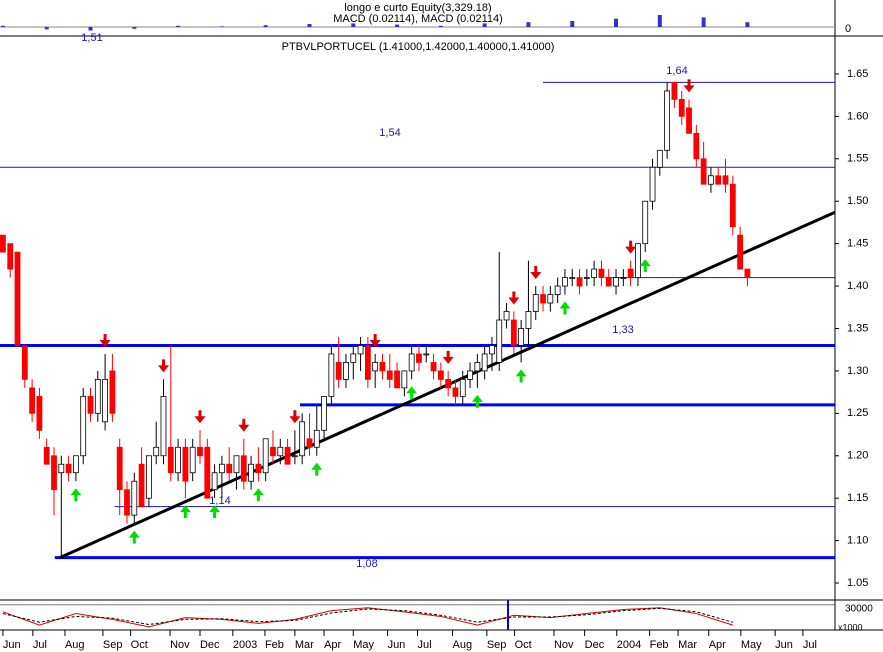 The height and width of the screenshot is (652, 883). I want to click on level-label: 1,33, so click(622, 330).